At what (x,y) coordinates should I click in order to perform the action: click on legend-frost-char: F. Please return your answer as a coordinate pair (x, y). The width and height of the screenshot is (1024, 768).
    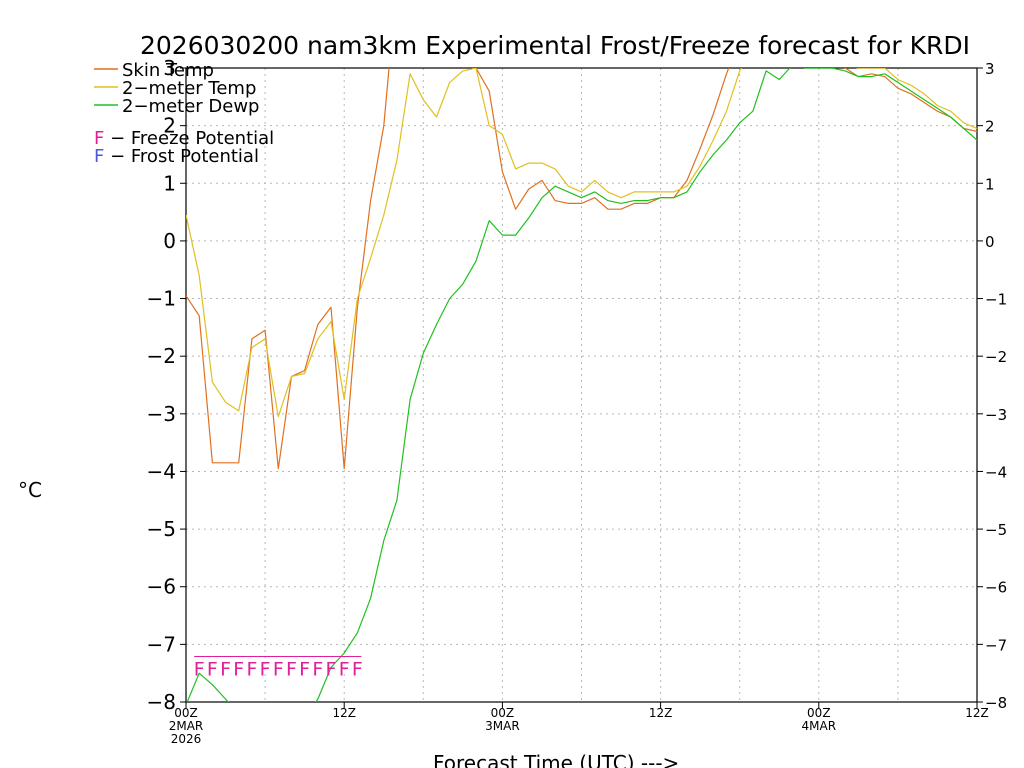
    Looking at the image, I should click on (99, 156).